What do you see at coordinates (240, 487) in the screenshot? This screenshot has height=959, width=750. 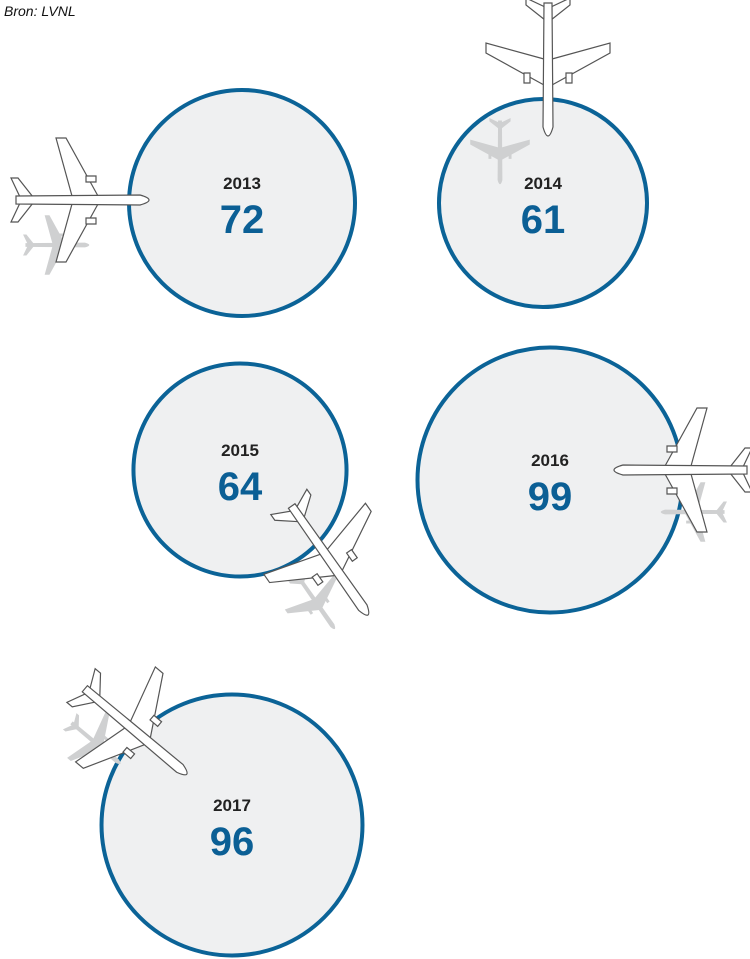 I see `value-label: 64` at bounding box center [240, 487].